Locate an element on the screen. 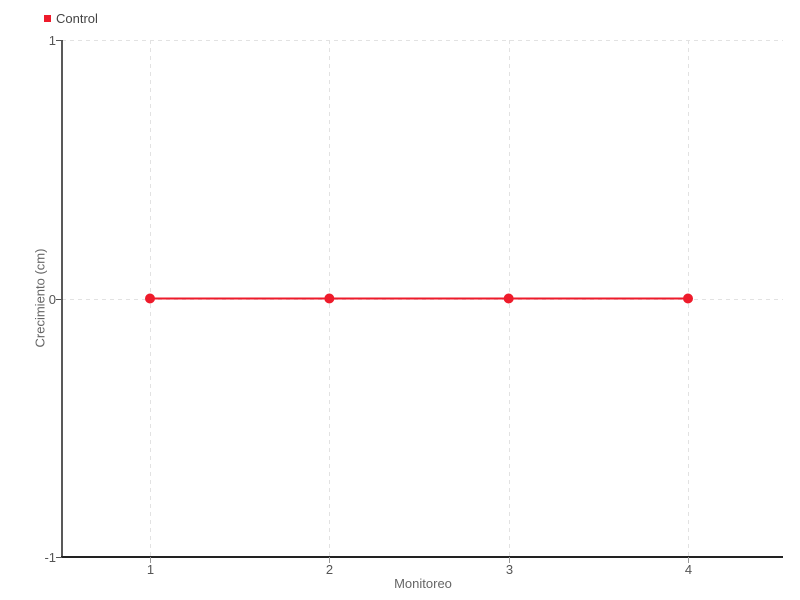  legend: Control is located at coordinates (71, 18).